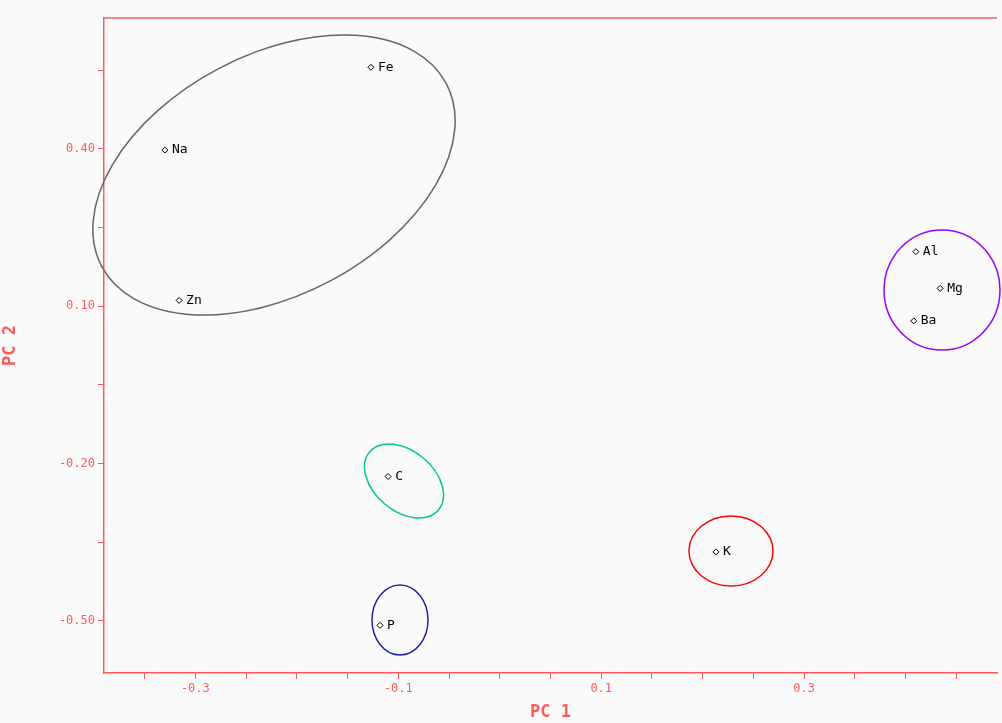 Image resolution: width=1002 pixels, height=723 pixels. Describe the element at coordinates (391, 624) in the screenshot. I see `annotation: P` at that location.